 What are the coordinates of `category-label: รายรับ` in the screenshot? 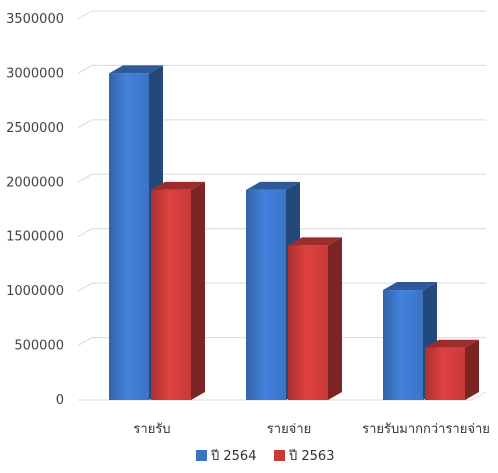 It's located at (151, 429).